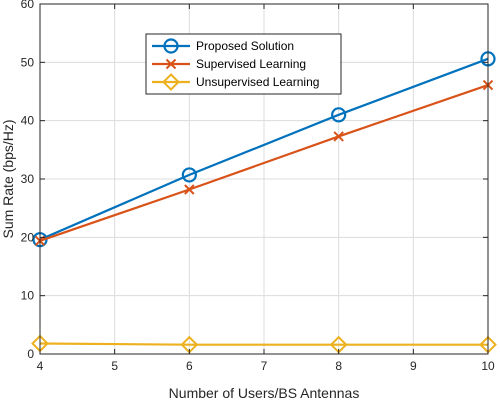  I want to click on legend-item: Supervised Learning, so click(229, 64).